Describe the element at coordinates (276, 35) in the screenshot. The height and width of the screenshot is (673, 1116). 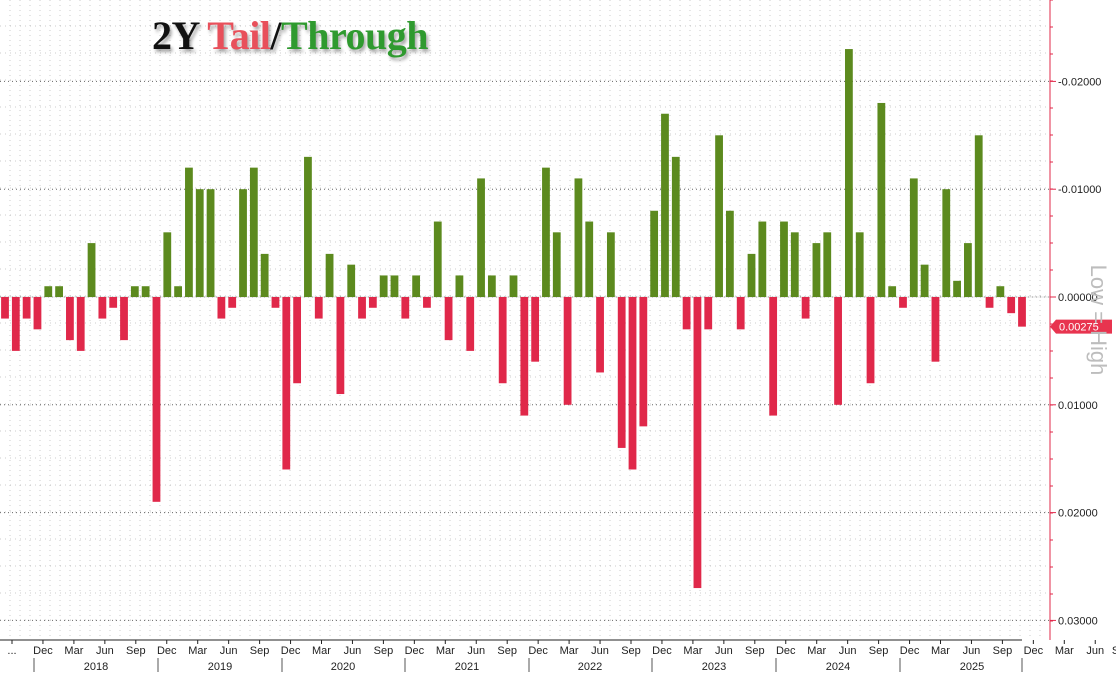
I see `title-part-slash: /` at that location.